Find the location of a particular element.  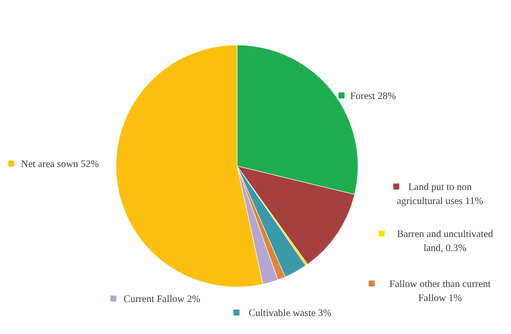

legend-label: Barren and uncultivated land, 0.3% is located at coordinates (445, 241).